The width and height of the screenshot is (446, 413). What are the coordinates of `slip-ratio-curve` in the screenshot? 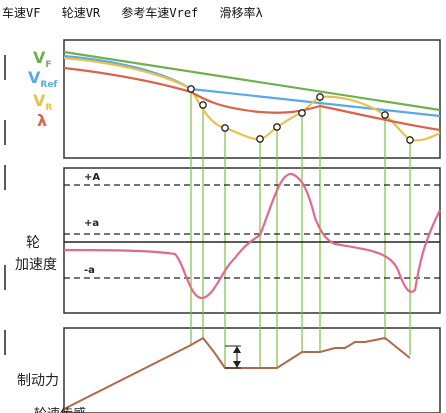 It's located at (252, 99).